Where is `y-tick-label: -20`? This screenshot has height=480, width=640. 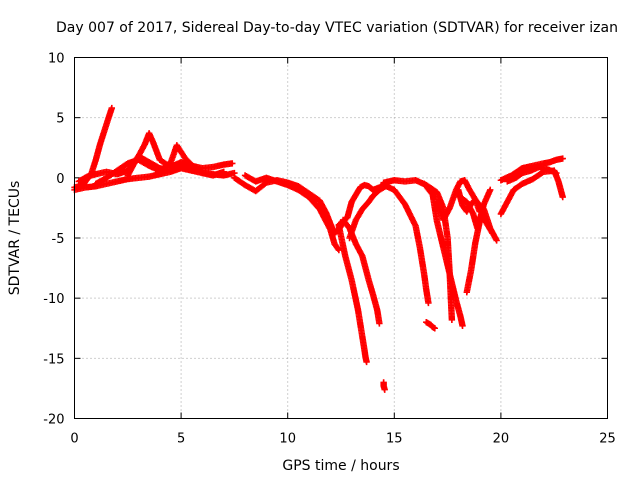
y-tick-label: -20 is located at coordinates (53, 420).